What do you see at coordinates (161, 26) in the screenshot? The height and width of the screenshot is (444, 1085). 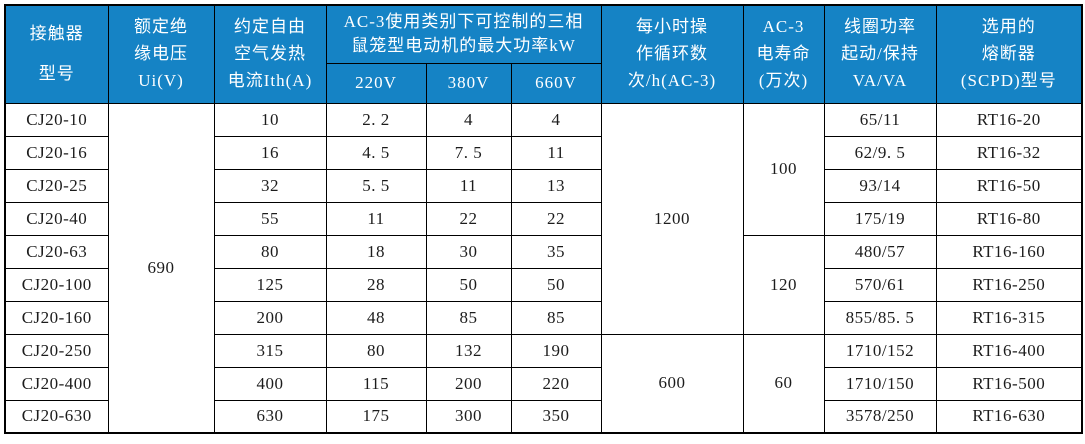 I see `header-line: 额定绝` at bounding box center [161, 26].